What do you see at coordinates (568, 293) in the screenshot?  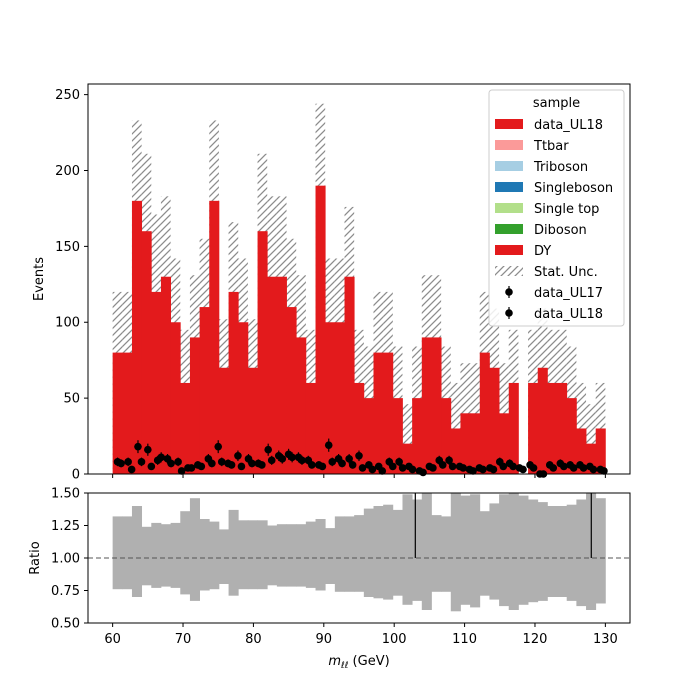 I see `legend-label: data_UL17` at bounding box center [568, 293].